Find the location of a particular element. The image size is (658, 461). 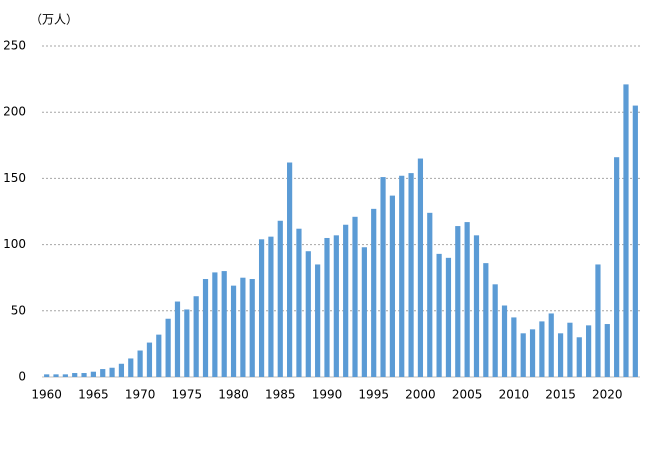

y-tick-label: 100 is located at coordinates (14, 244).